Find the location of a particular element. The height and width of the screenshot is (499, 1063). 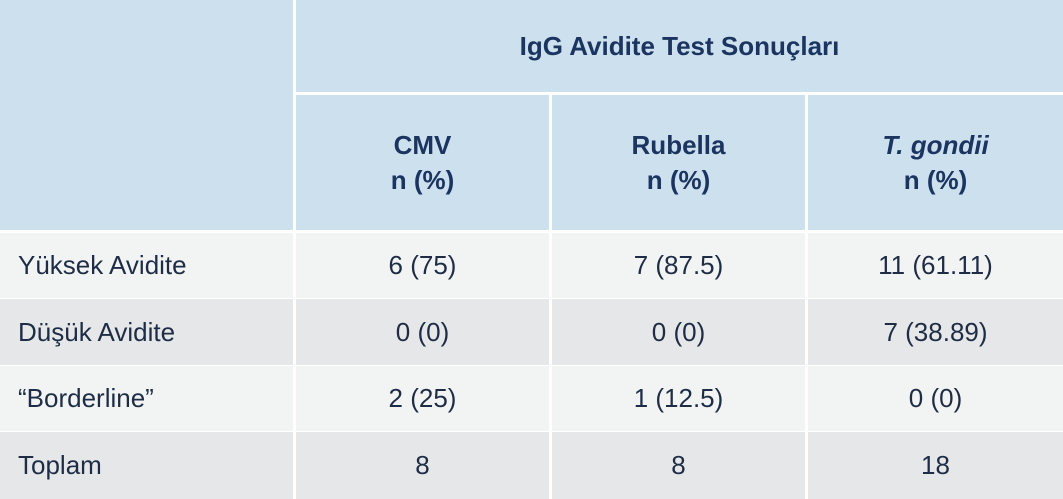

table-cell: 11 (61.11) is located at coordinates (935, 265).